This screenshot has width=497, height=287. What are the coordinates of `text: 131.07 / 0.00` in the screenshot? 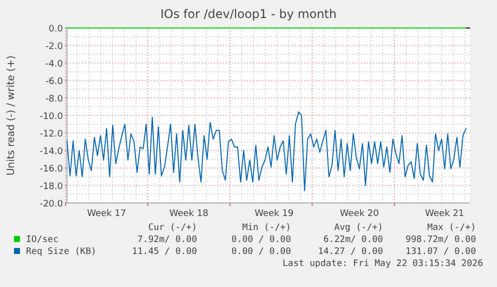 It's located at (441, 252).